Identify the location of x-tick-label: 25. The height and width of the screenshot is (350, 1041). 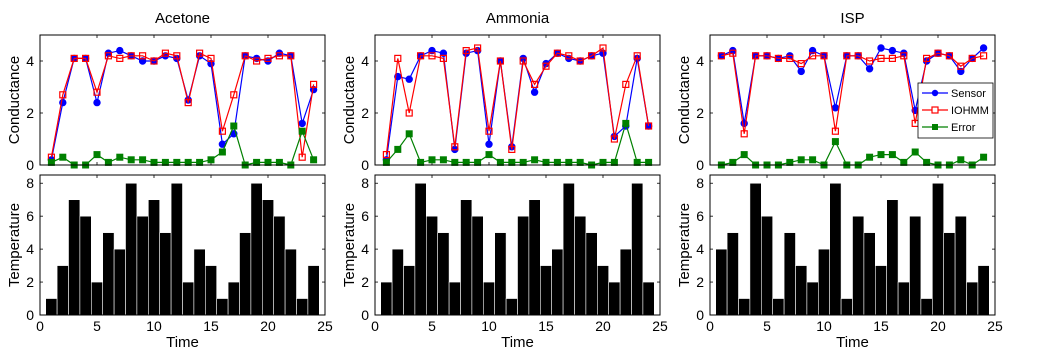
(325, 326).